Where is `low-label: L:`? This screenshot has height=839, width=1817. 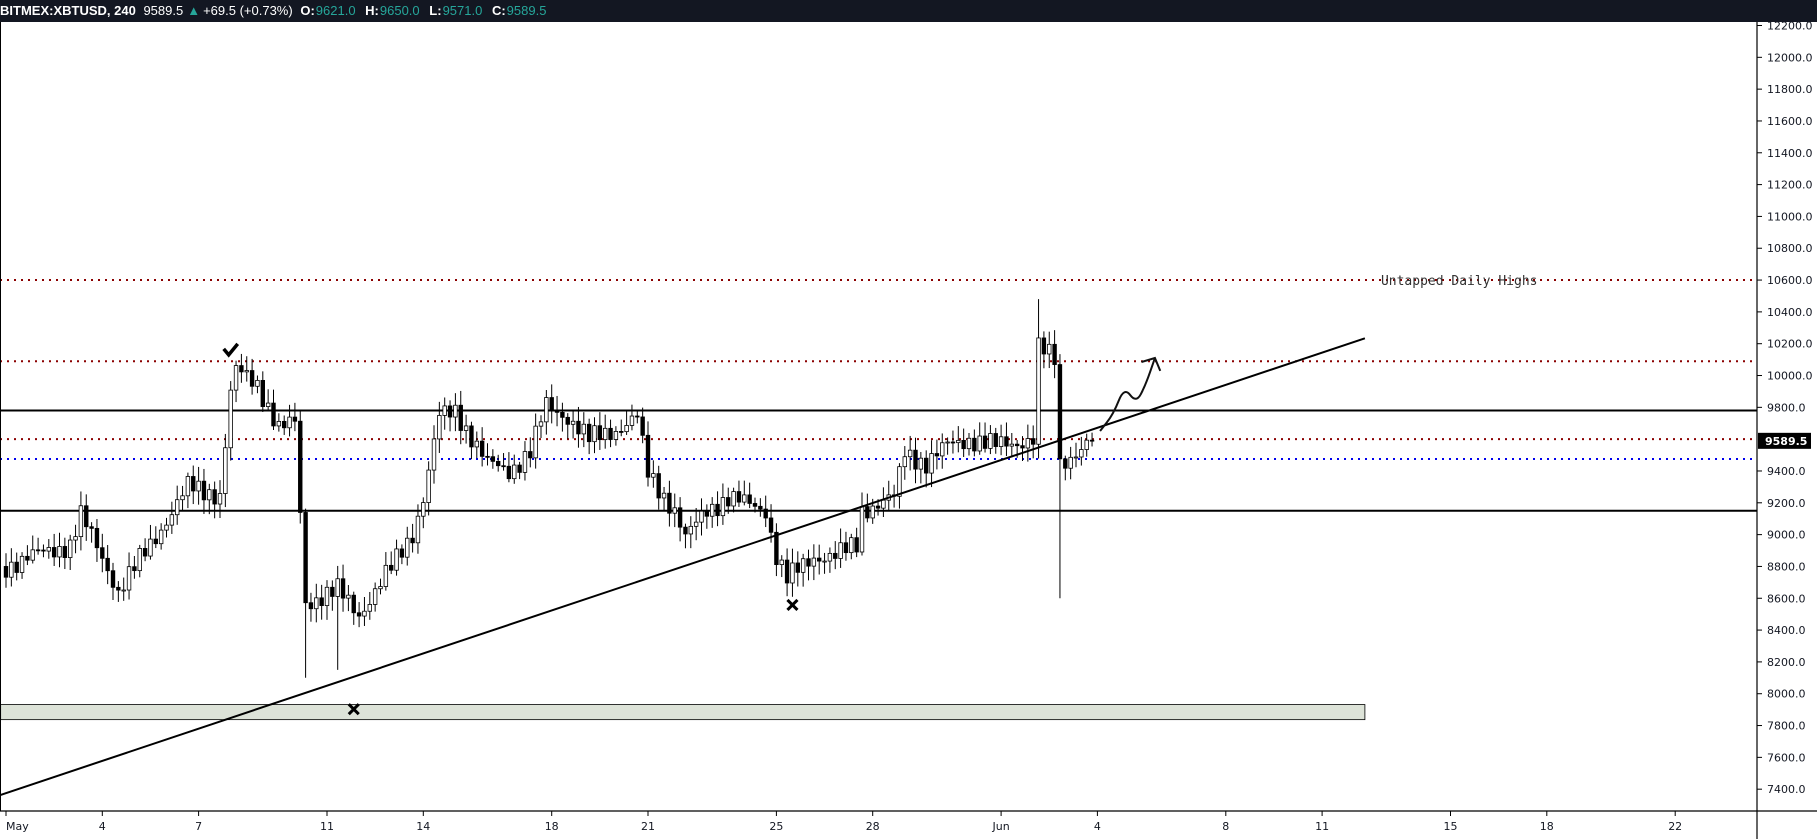
low-label: L: is located at coordinates (435, 10).